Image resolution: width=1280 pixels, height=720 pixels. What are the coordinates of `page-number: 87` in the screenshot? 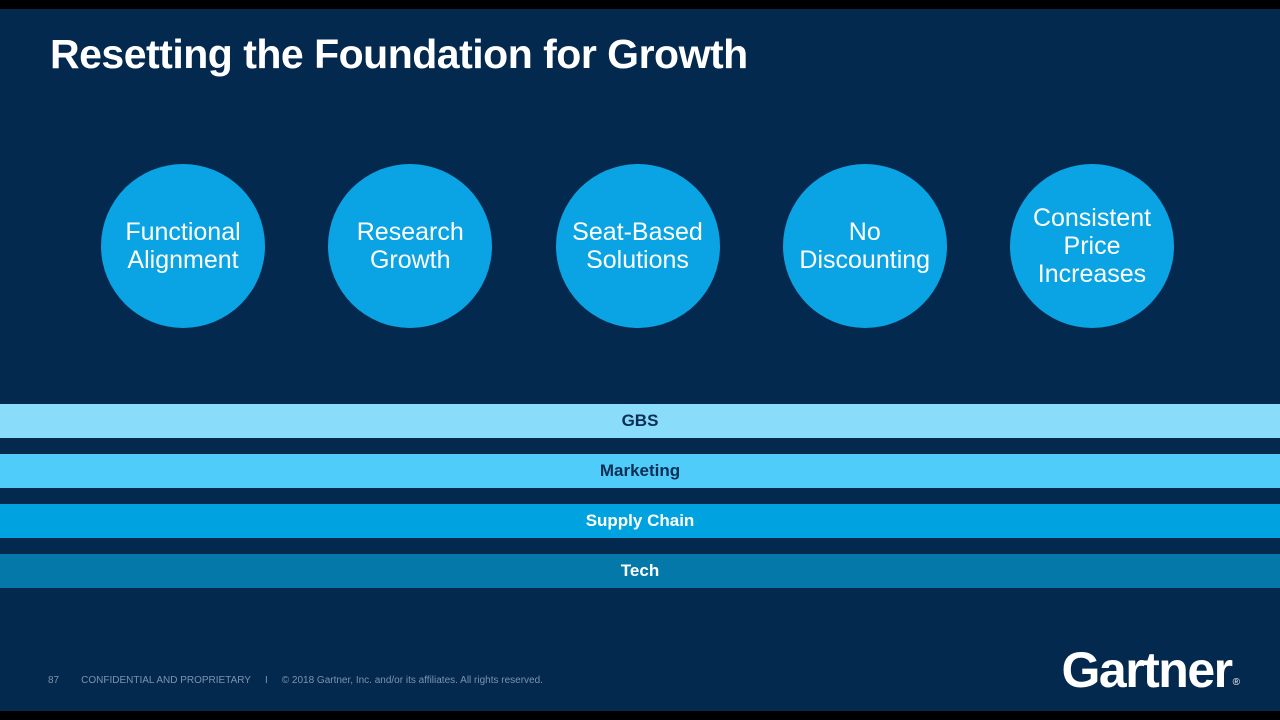 It's located at (54, 680).